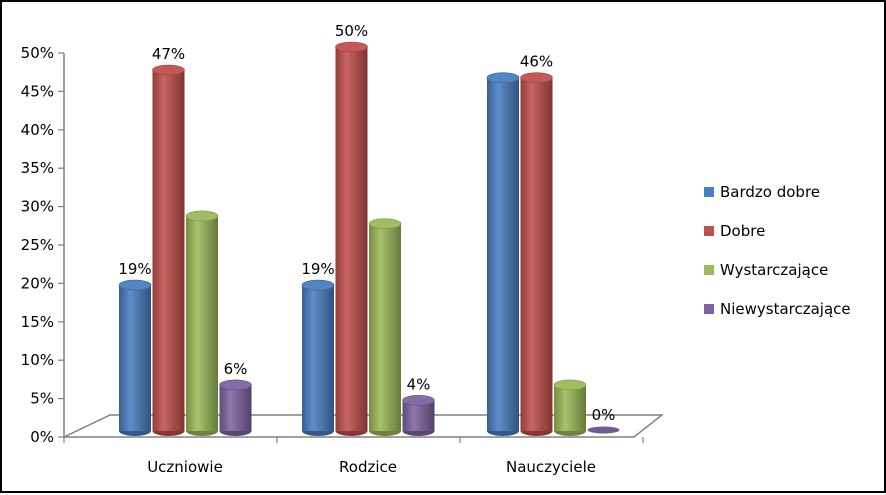 The image size is (886, 495). I want to click on y-tick-label: 5%, so click(42, 399).